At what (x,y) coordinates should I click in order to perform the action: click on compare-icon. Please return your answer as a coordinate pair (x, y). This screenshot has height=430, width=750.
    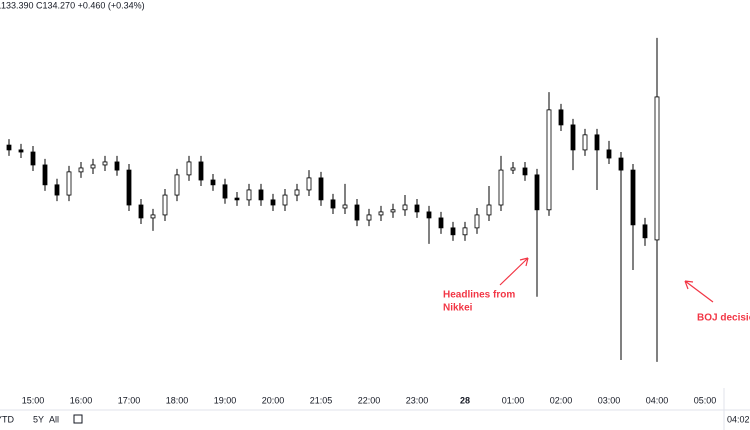
    Looking at the image, I should click on (78, 419).